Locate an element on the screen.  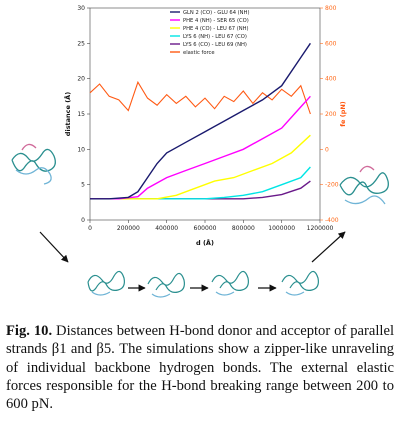
y2-axis-ticks: -400 -200 0 200 400 600 800 is located at coordinates (329, 114).